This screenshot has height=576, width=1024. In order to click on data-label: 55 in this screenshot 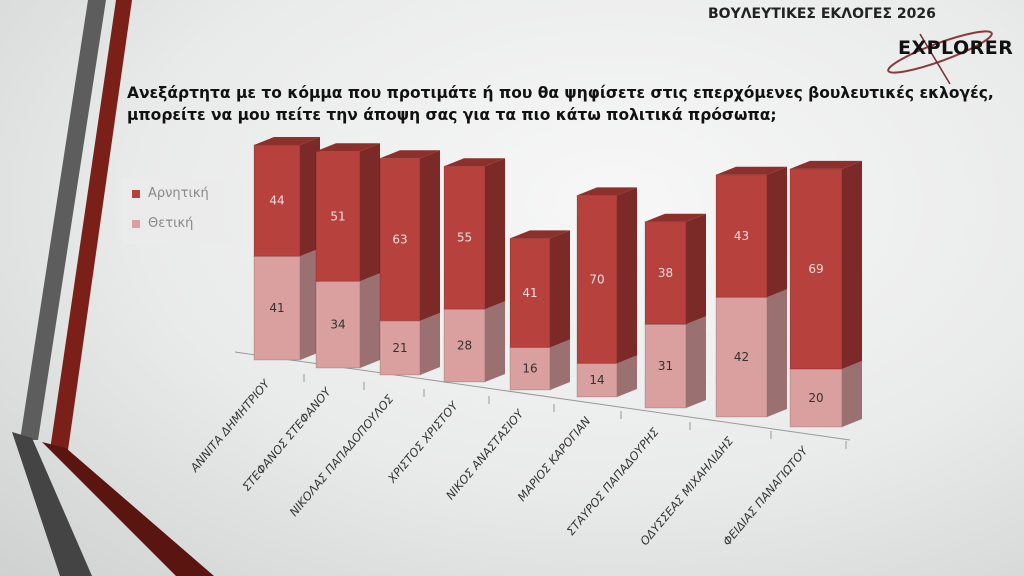, I will do `click(464, 238)`.